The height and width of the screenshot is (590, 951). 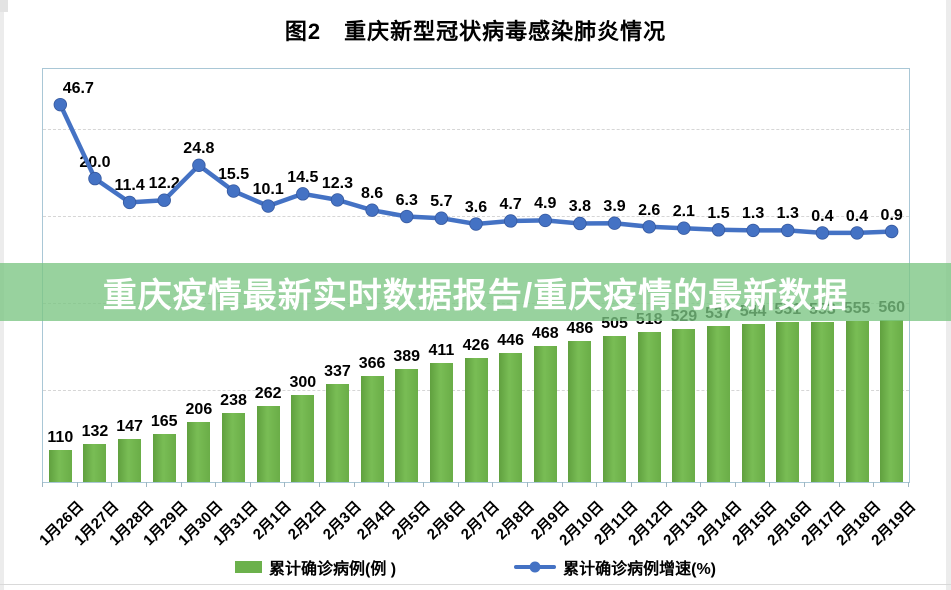 I want to click on line-value-label: 4.9, so click(x=545, y=204).